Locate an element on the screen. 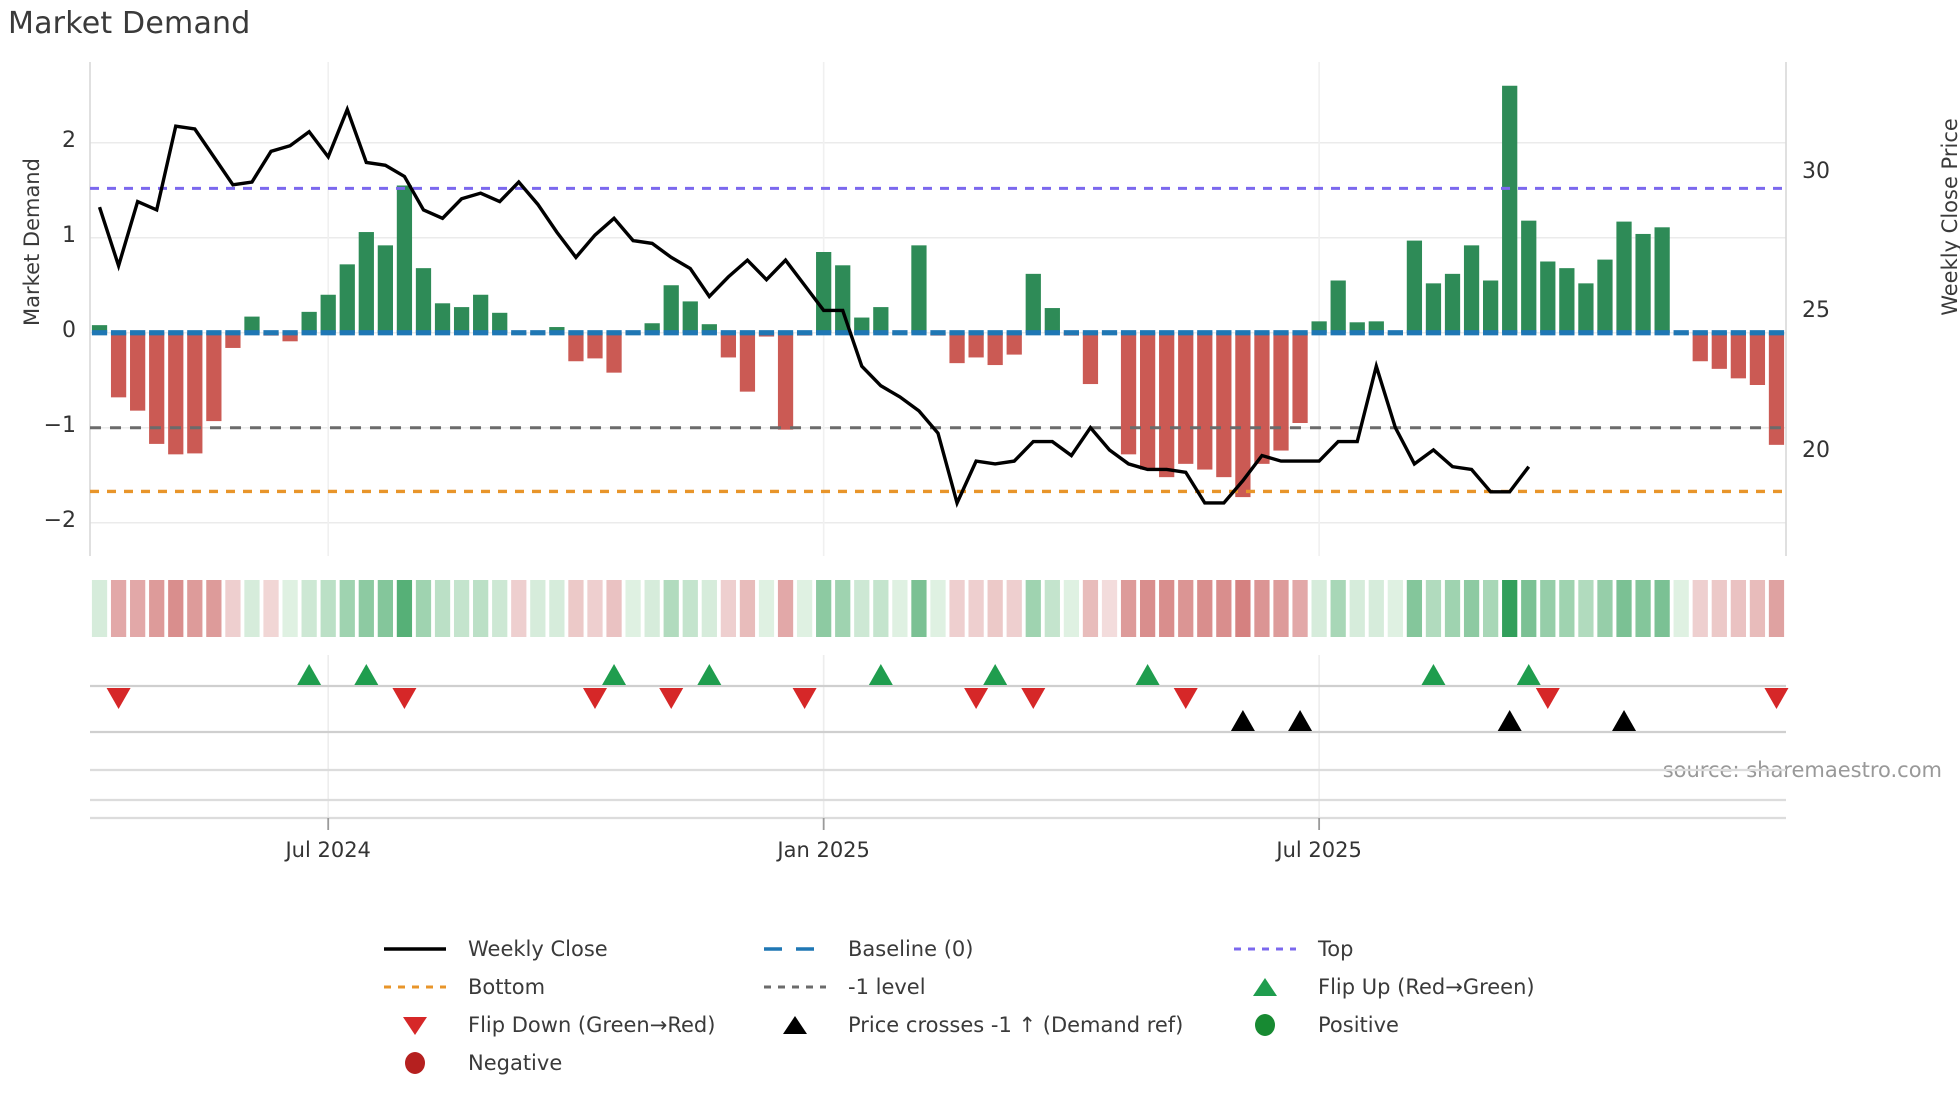 This screenshot has width=1960, height=1102. legend-item-top: Top is located at coordinates (1291, 949).